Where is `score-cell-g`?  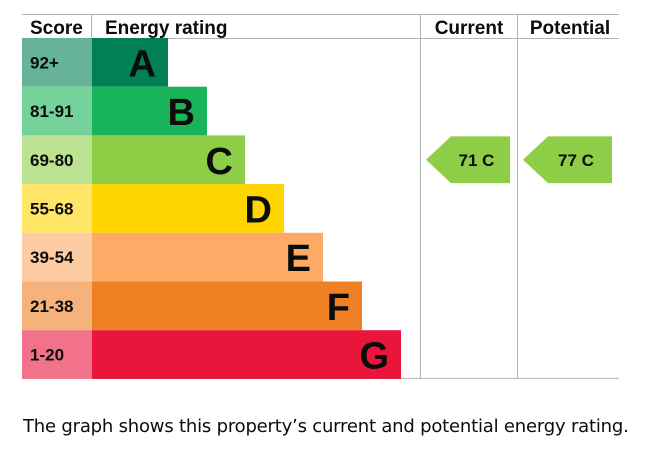 score-cell-g is located at coordinates (57, 354).